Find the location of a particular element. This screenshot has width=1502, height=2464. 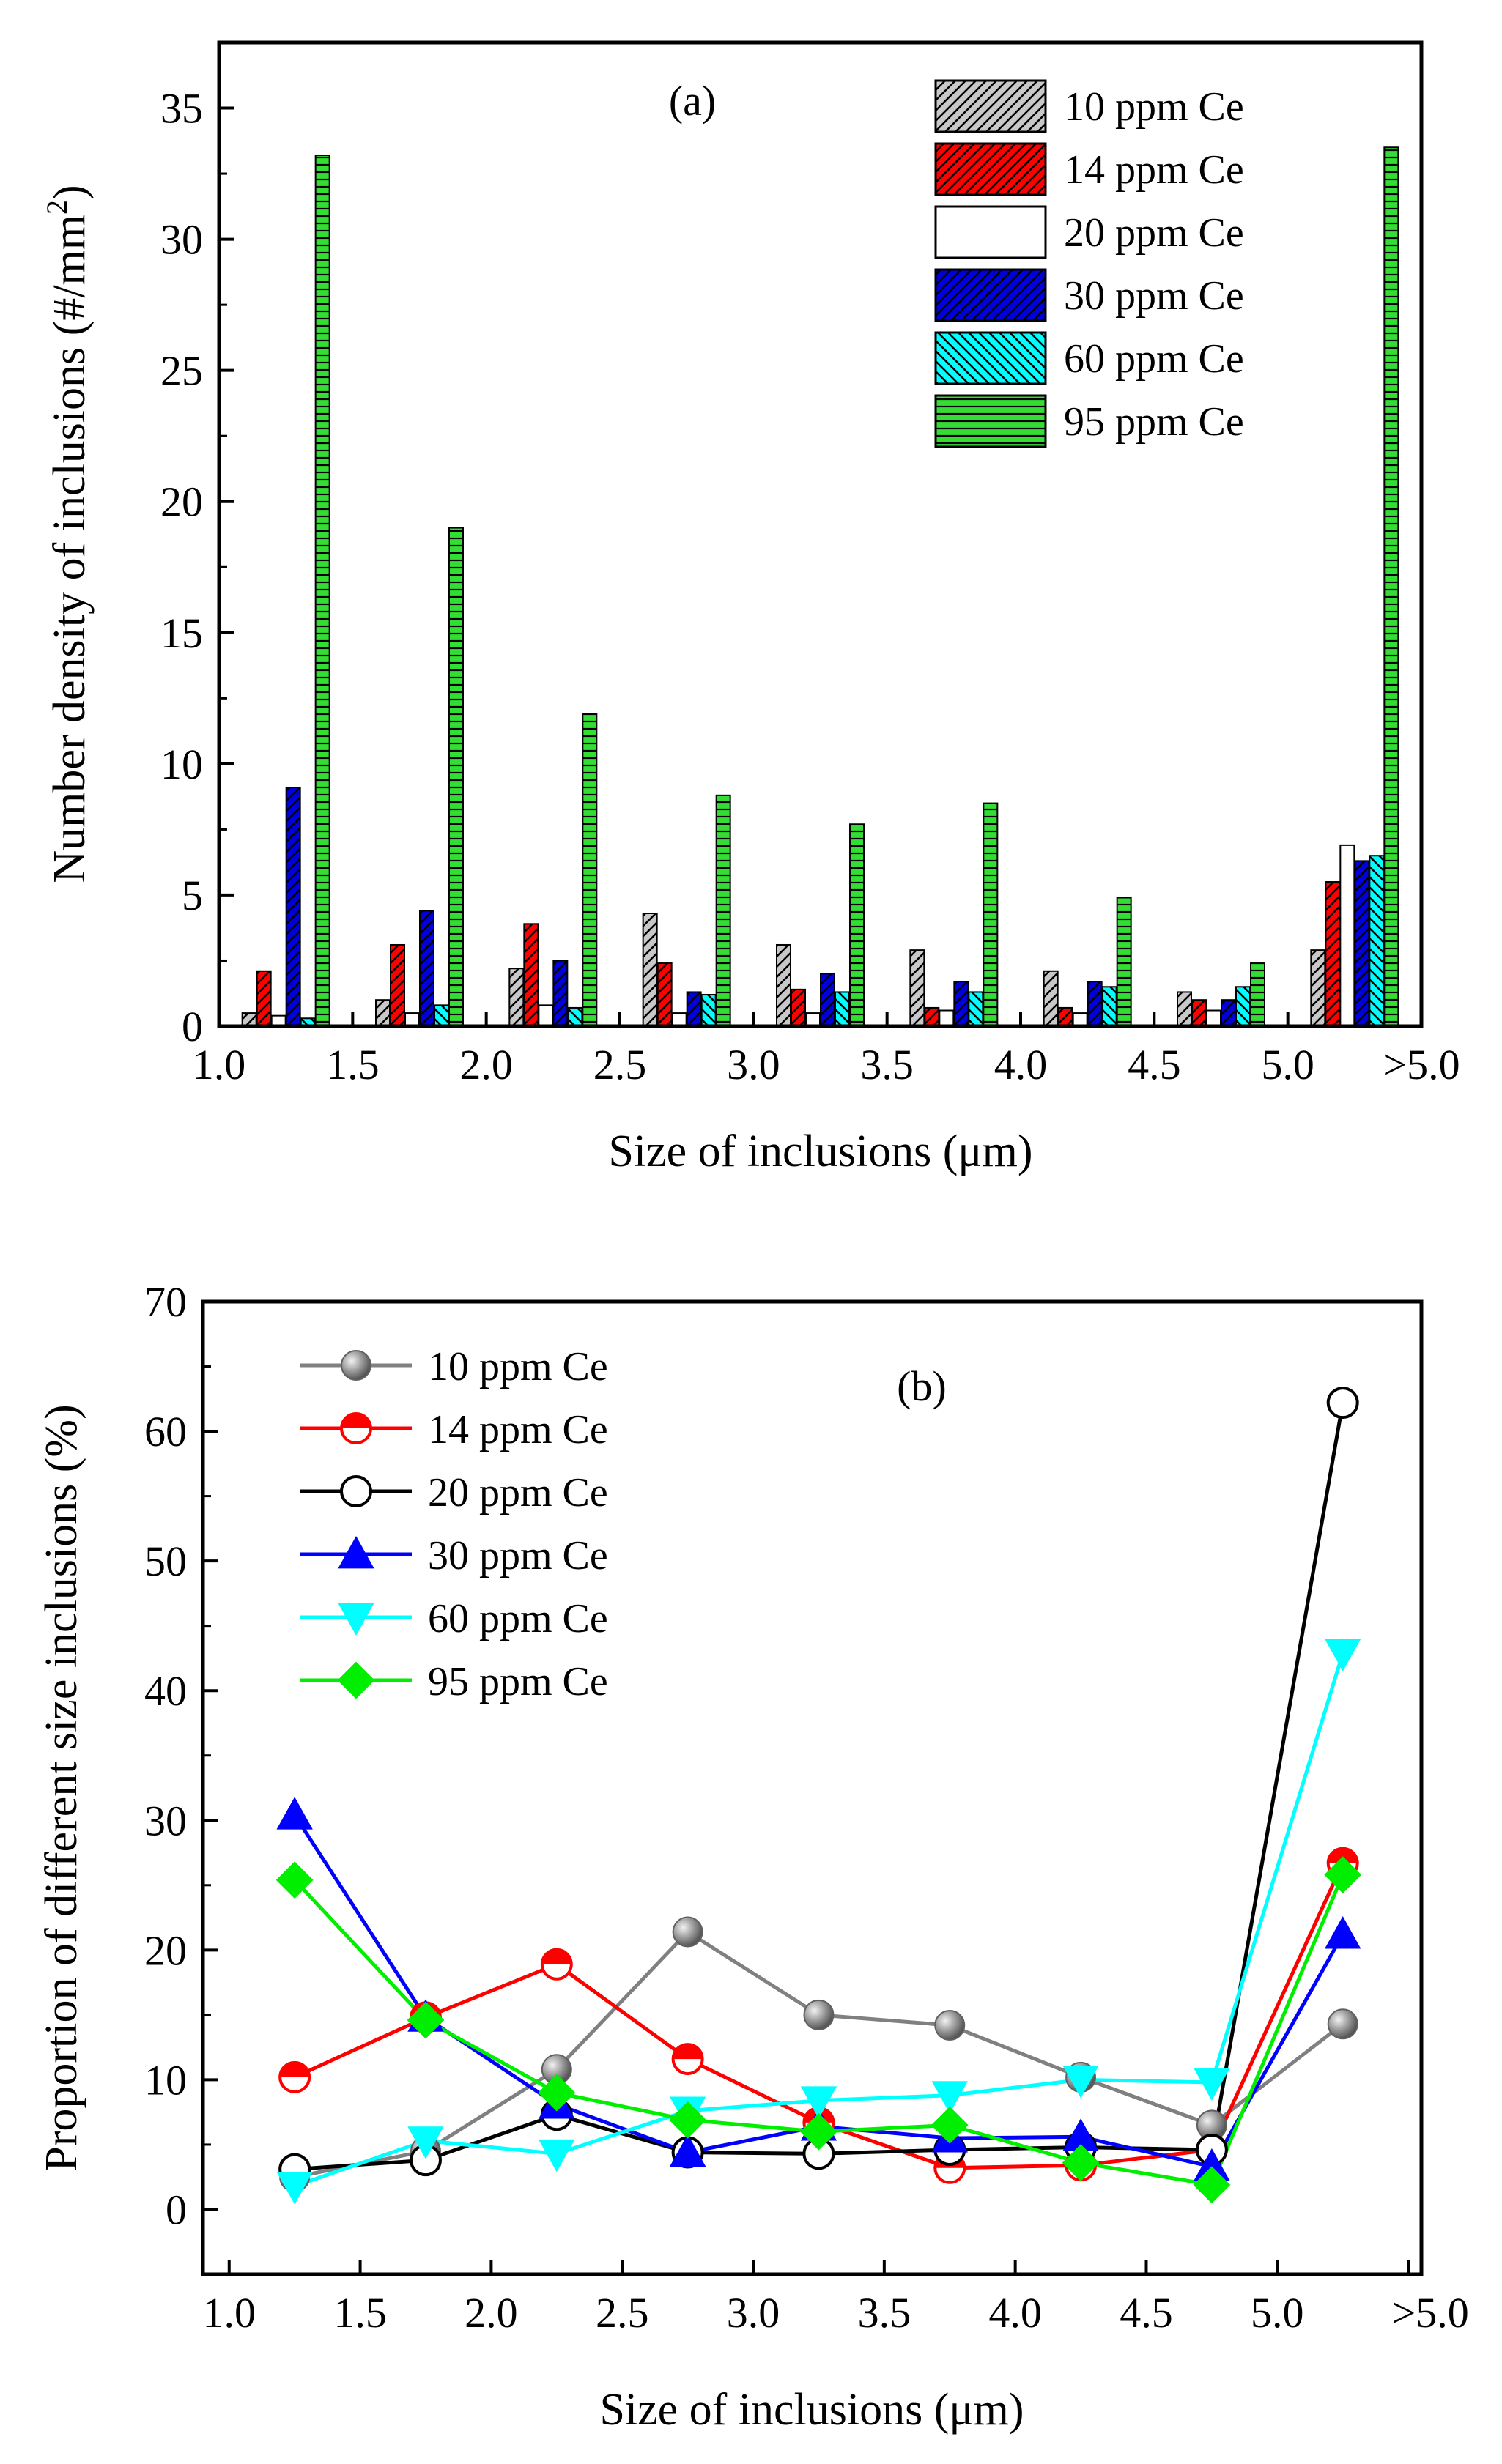

10-ppm-ce-bar-1-hatch is located at coordinates (383, 1013).